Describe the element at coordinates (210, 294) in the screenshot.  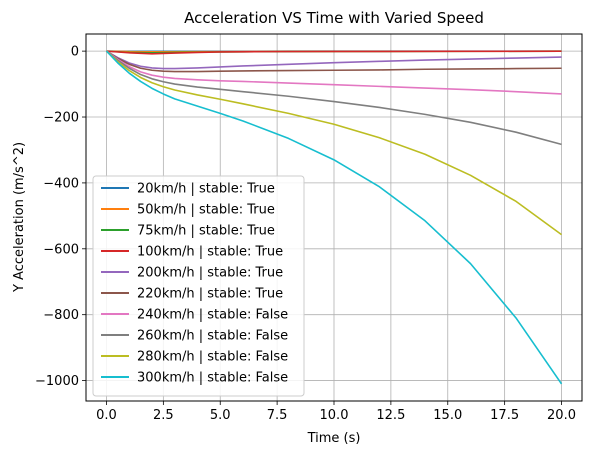
I see `legend-entry: 220km/h | stable: True` at that location.